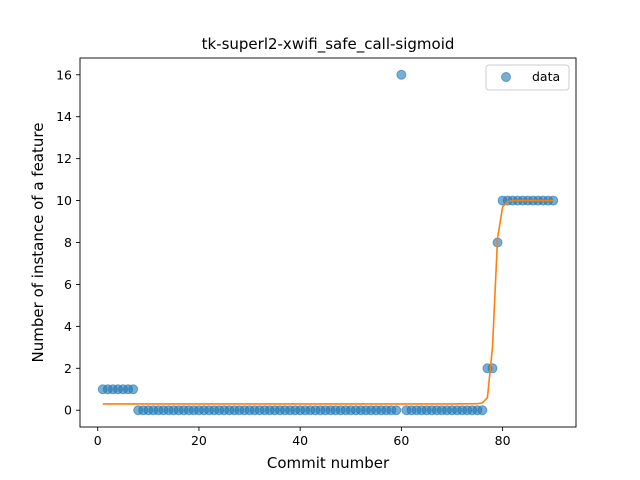 The width and height of the screenshot is (640, 480). What do you see at coordinates (503, 440) in the screenshot?
I see `x-tick-label: 80` at bounding box center [503, 440].